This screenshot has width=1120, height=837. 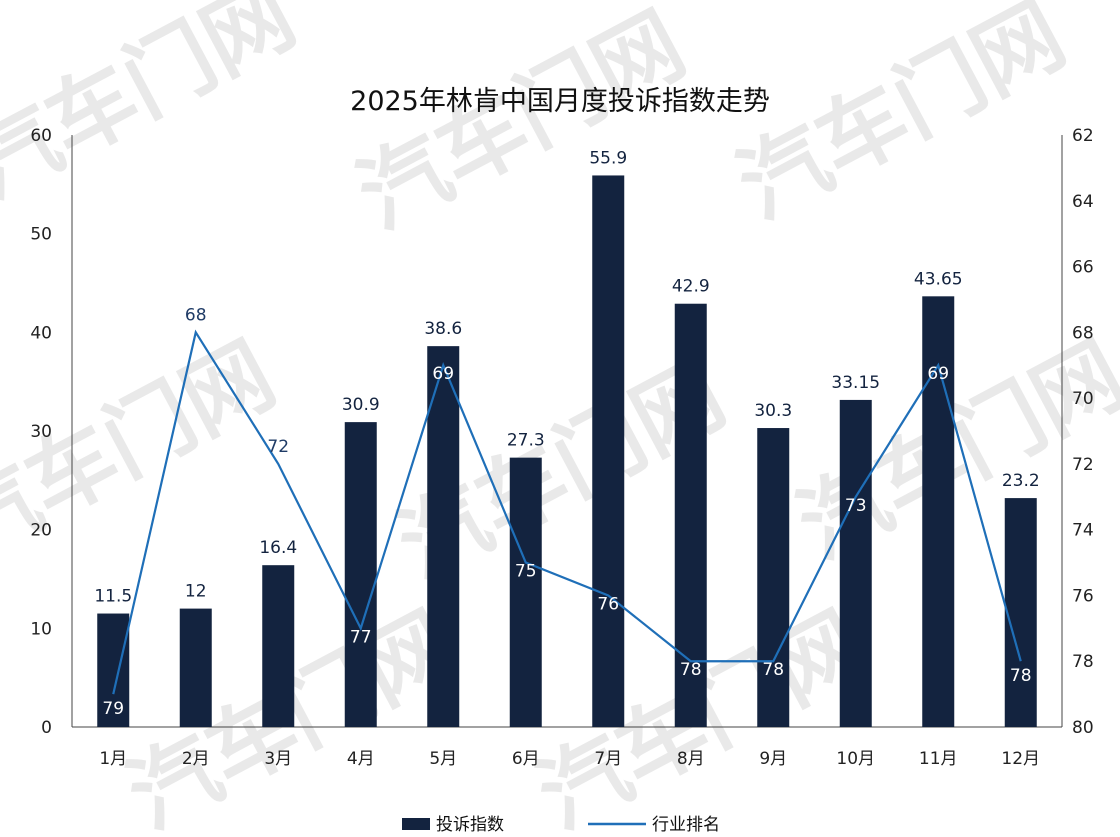 What do you see at coordinates (1083, 465) in the screenshot?
I see `y-right-tick-label: 72` at bounding box center [1083, 465].